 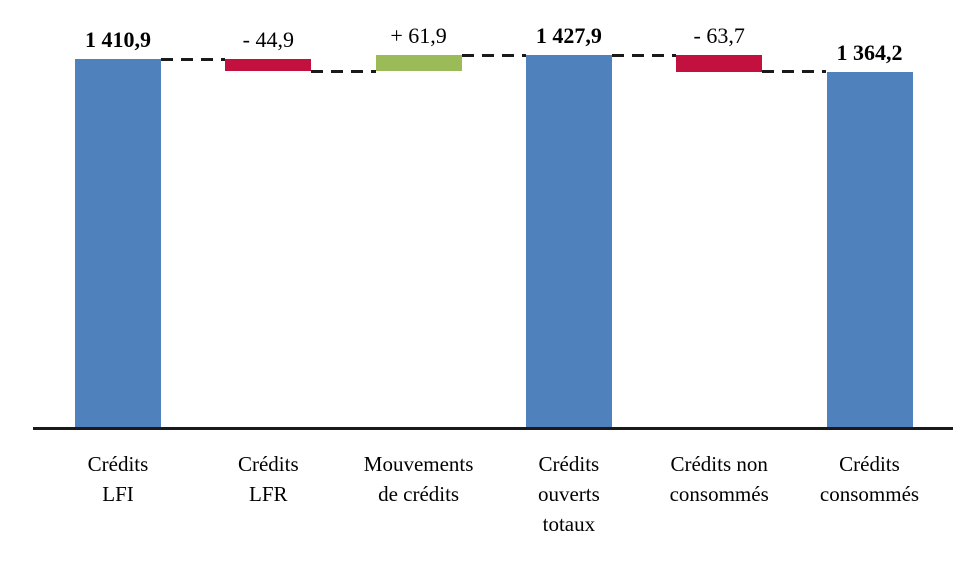 What do you see at coordinates (118, 479) in the screenshot?
I see `category-label-credits-lfi: Crédits LFI` at bounding box center [118, 479].